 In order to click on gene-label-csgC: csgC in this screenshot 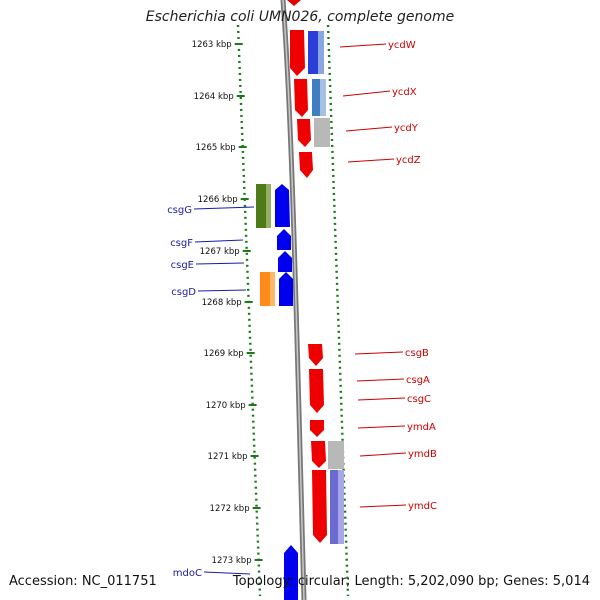, I will do `click(419, 399)`.